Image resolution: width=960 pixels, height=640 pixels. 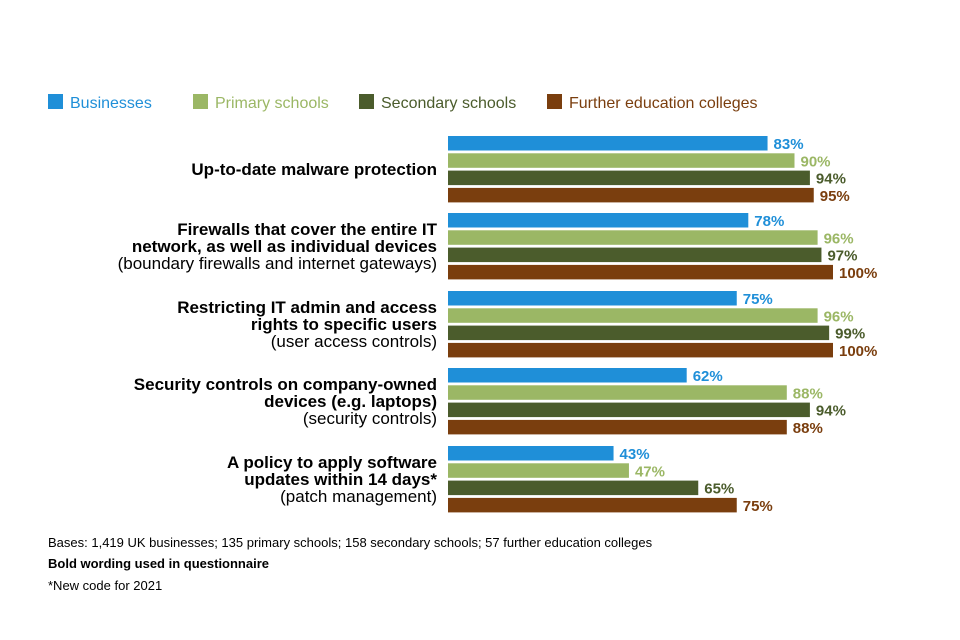 What do you see at coordinates (350, 401) in the screenshot?
I see `category-label: devices (e.g. laptops)` at bounding box center [350, 401].